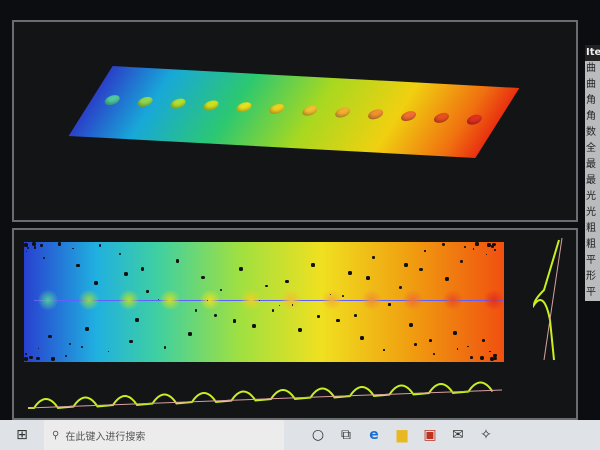  What do you see at coordinates (592, 149) in the screenshot?
I see `list-item: 全` at bounding box center [592, 149].